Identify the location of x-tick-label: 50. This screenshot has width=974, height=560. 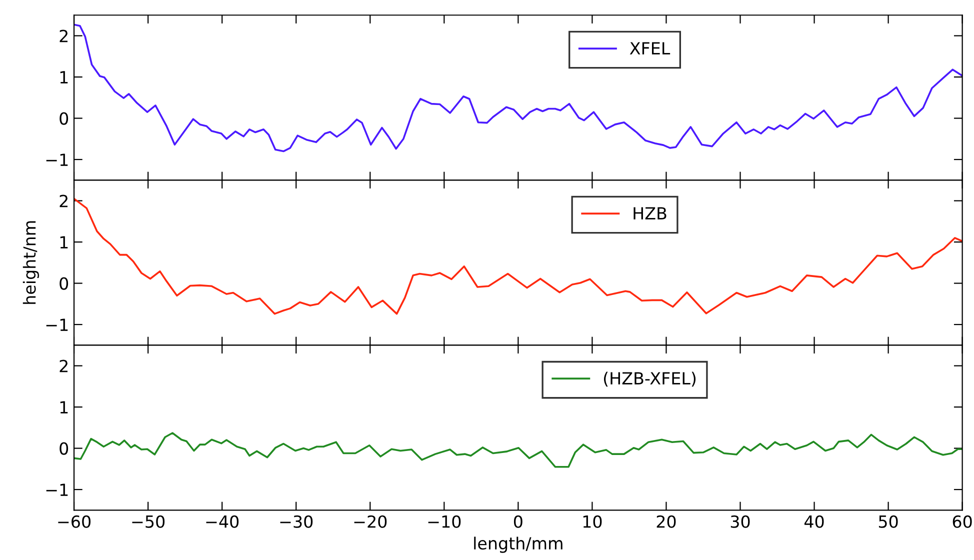
(888, 521).